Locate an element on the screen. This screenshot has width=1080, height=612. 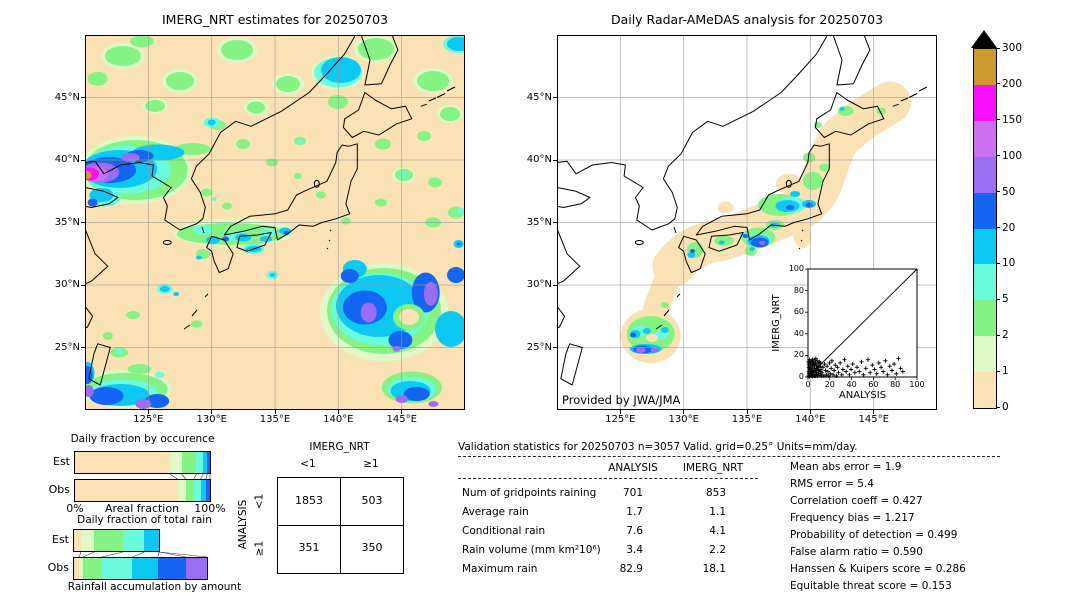
validation-score: Equitable threat score = 0.153 is located at coordinates (871, 586).